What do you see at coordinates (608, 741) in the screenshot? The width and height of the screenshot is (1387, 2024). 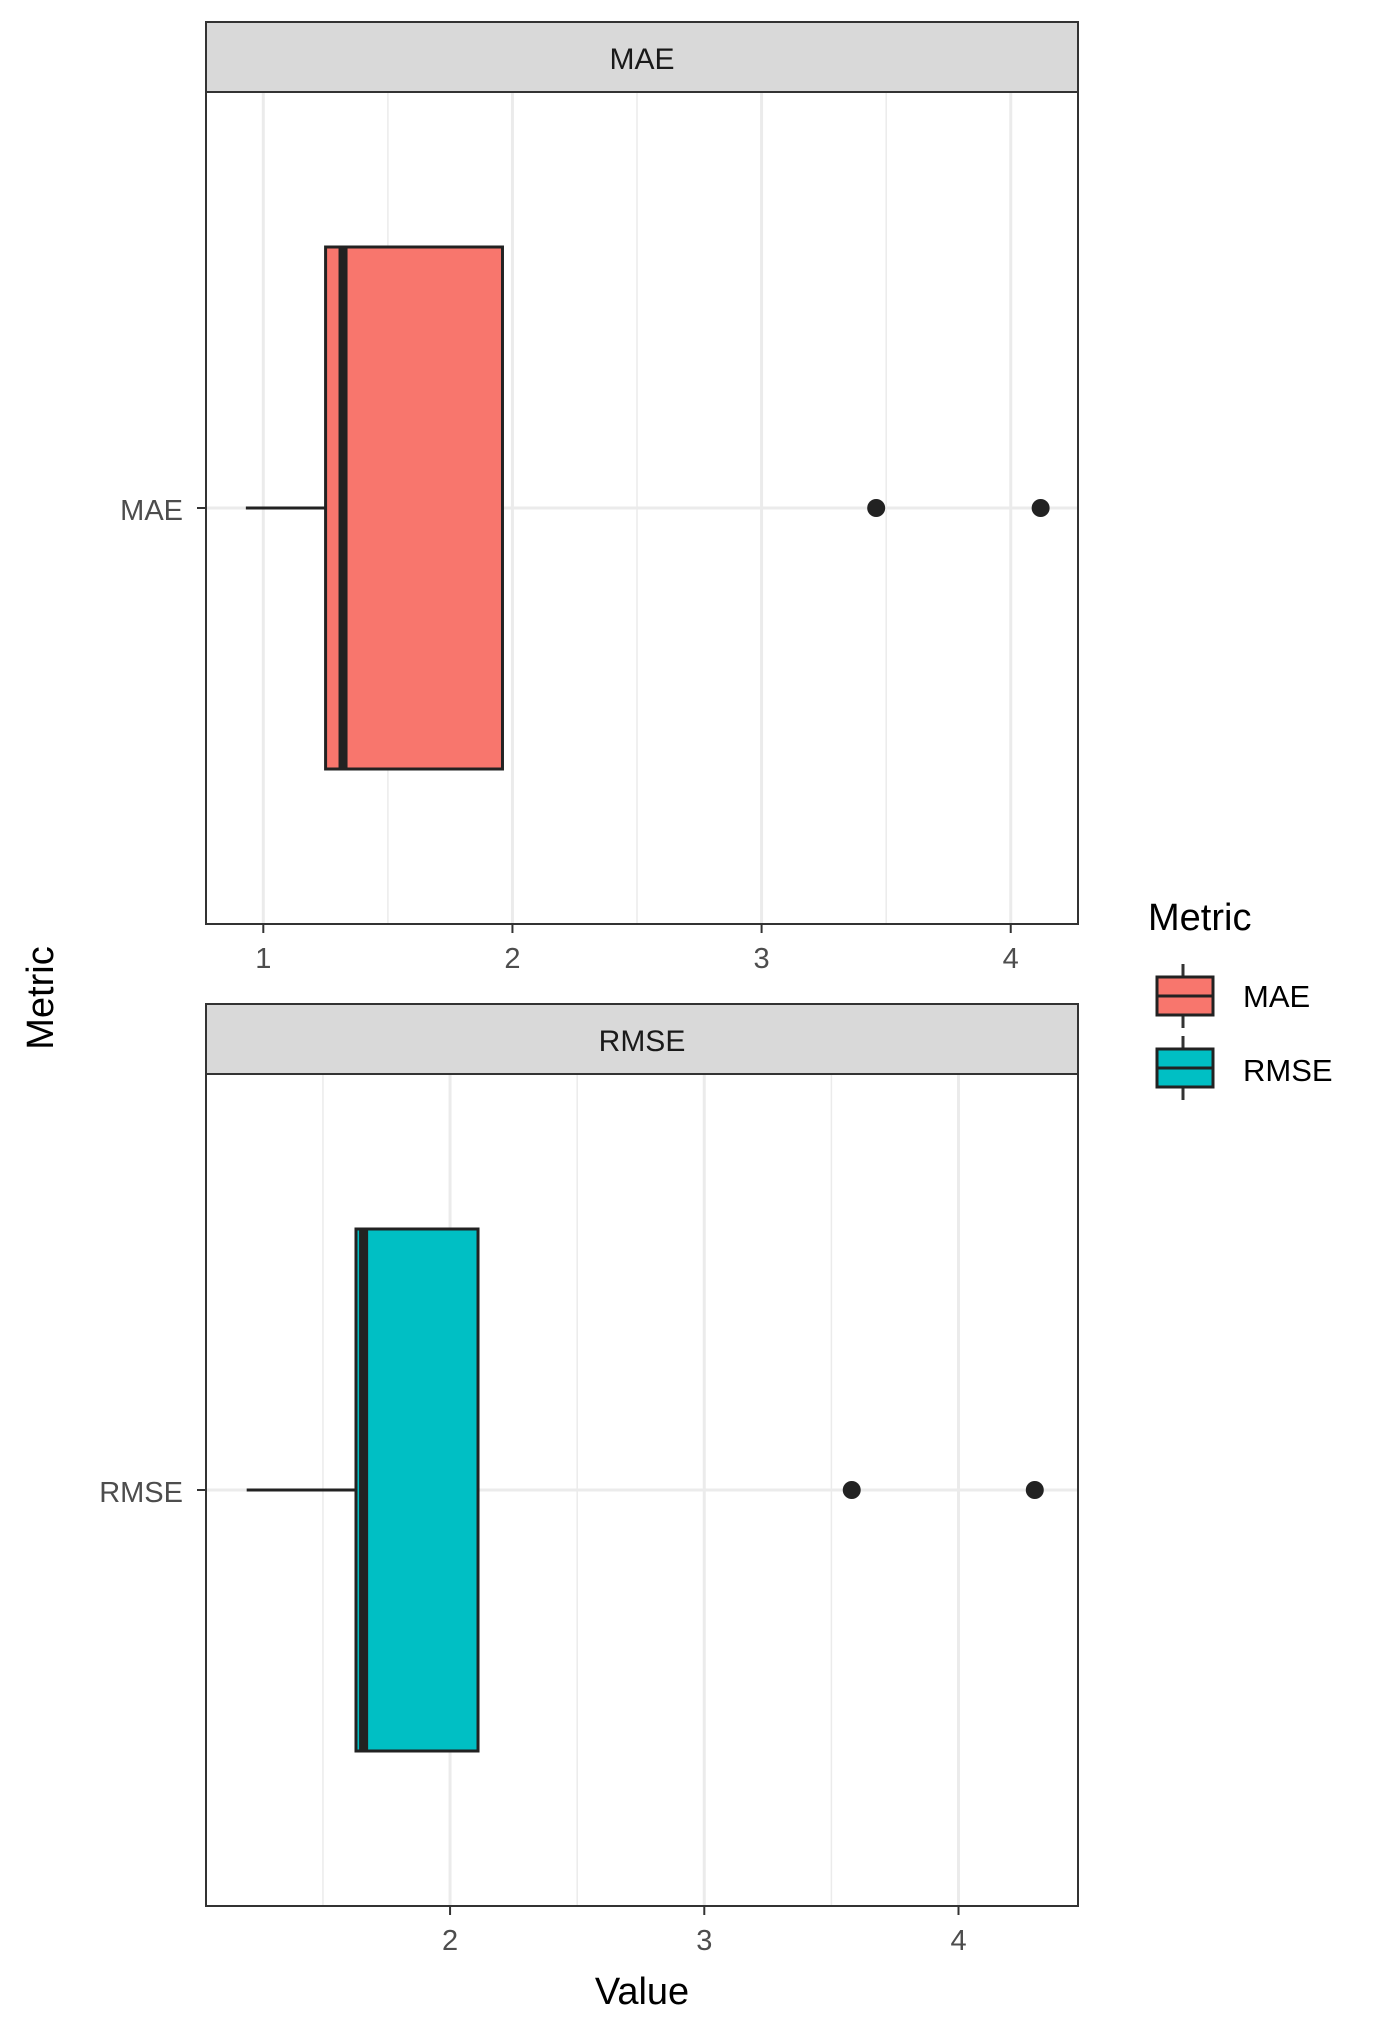 I see `axis-ticks: 1 2 3 4` at bounding box center [608, 741].